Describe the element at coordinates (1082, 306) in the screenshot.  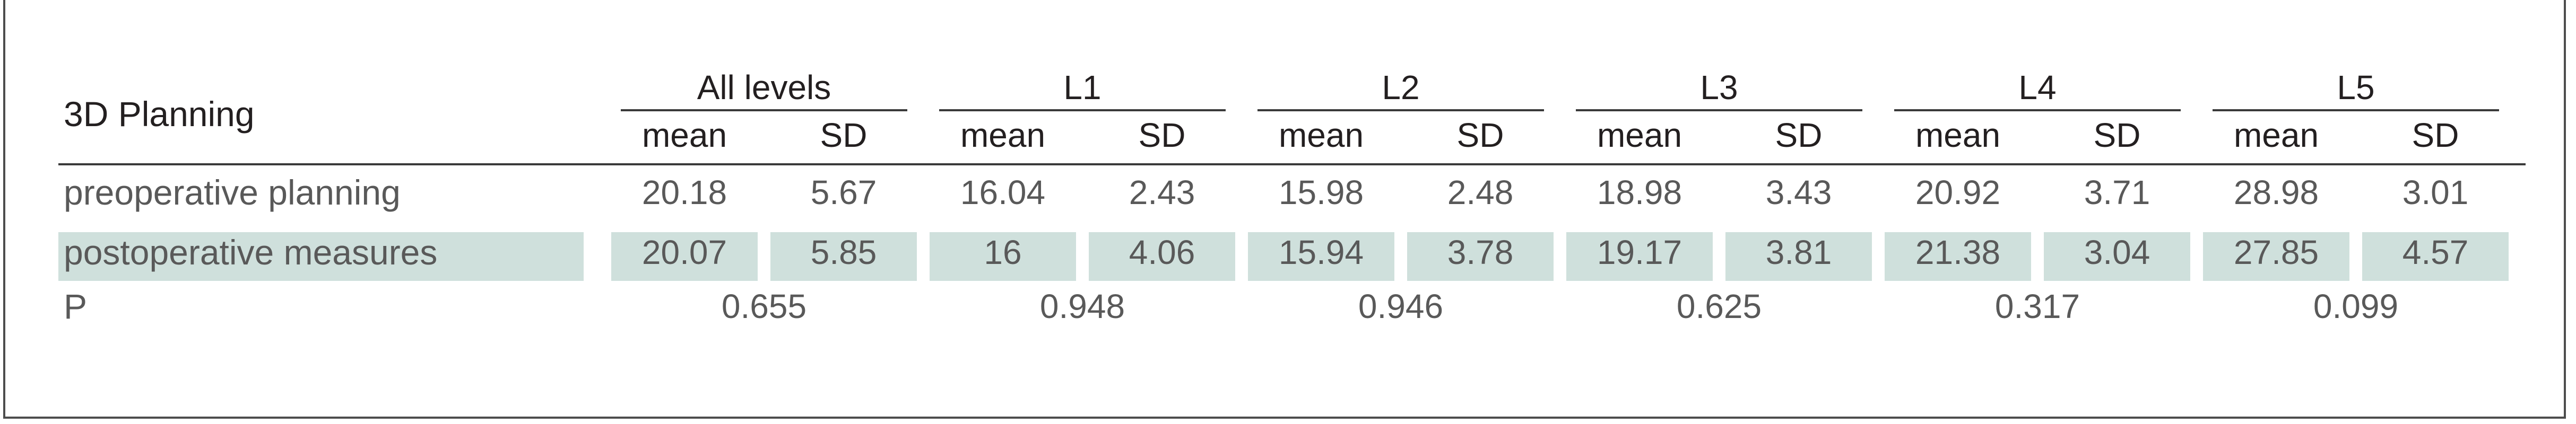
I see `p-value: 0.948` at that location.